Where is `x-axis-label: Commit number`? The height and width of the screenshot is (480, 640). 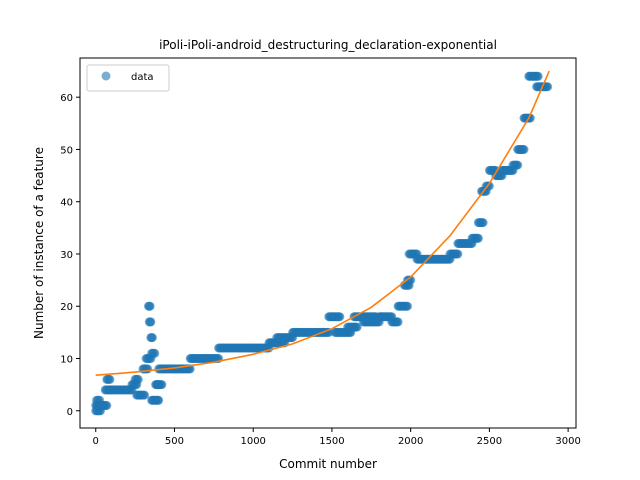 x-axis-label: Commit number is located at coordinates (328, 464).